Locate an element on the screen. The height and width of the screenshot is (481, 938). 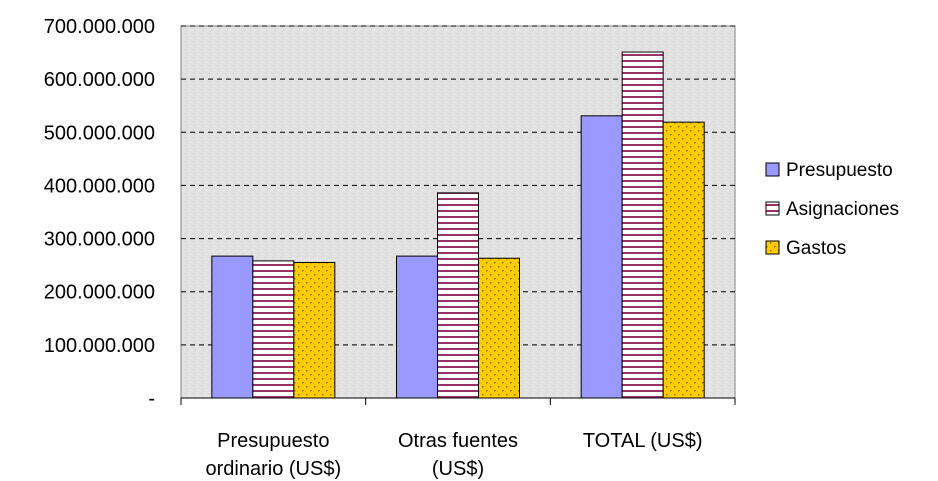
legend-label-gastos: Gastos is located at coordinates (816, 248).